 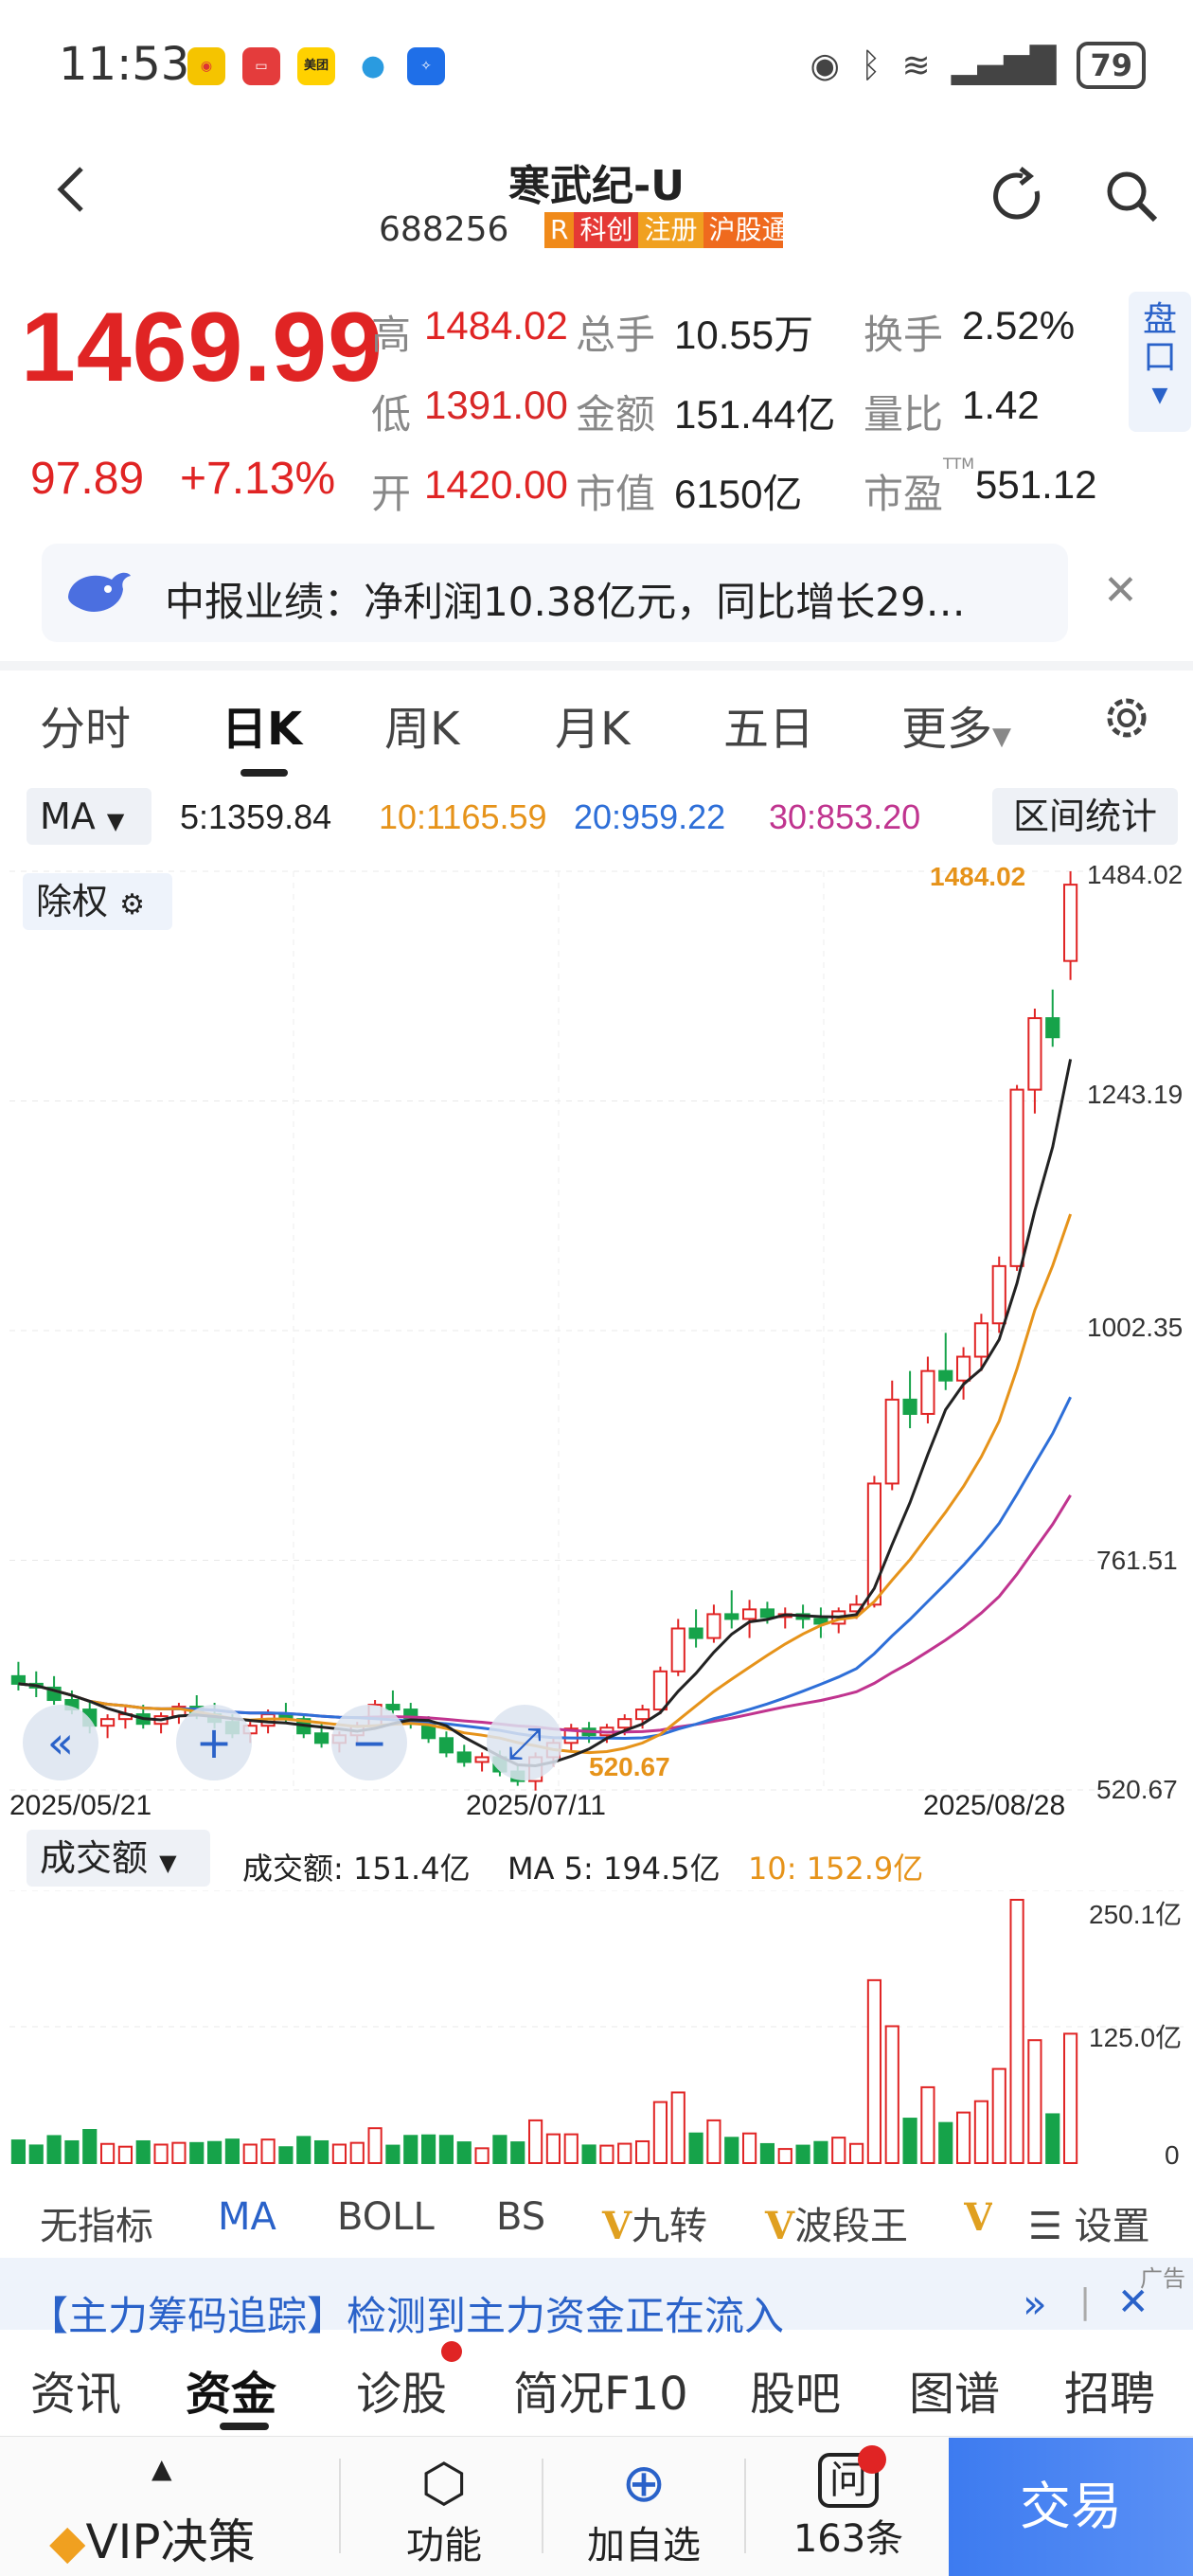 What do you see at coordinates (152, 2538) in the screenshot?
I see `vip-button: ◆VIP决策` at bounding box center [152, 2538].